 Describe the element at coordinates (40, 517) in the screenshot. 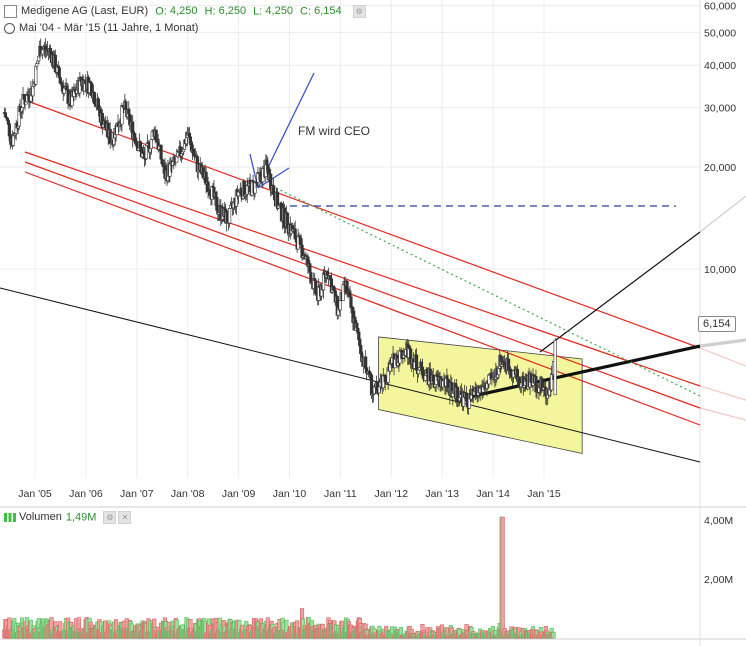

I see `volume-label: Volumen` at that location.